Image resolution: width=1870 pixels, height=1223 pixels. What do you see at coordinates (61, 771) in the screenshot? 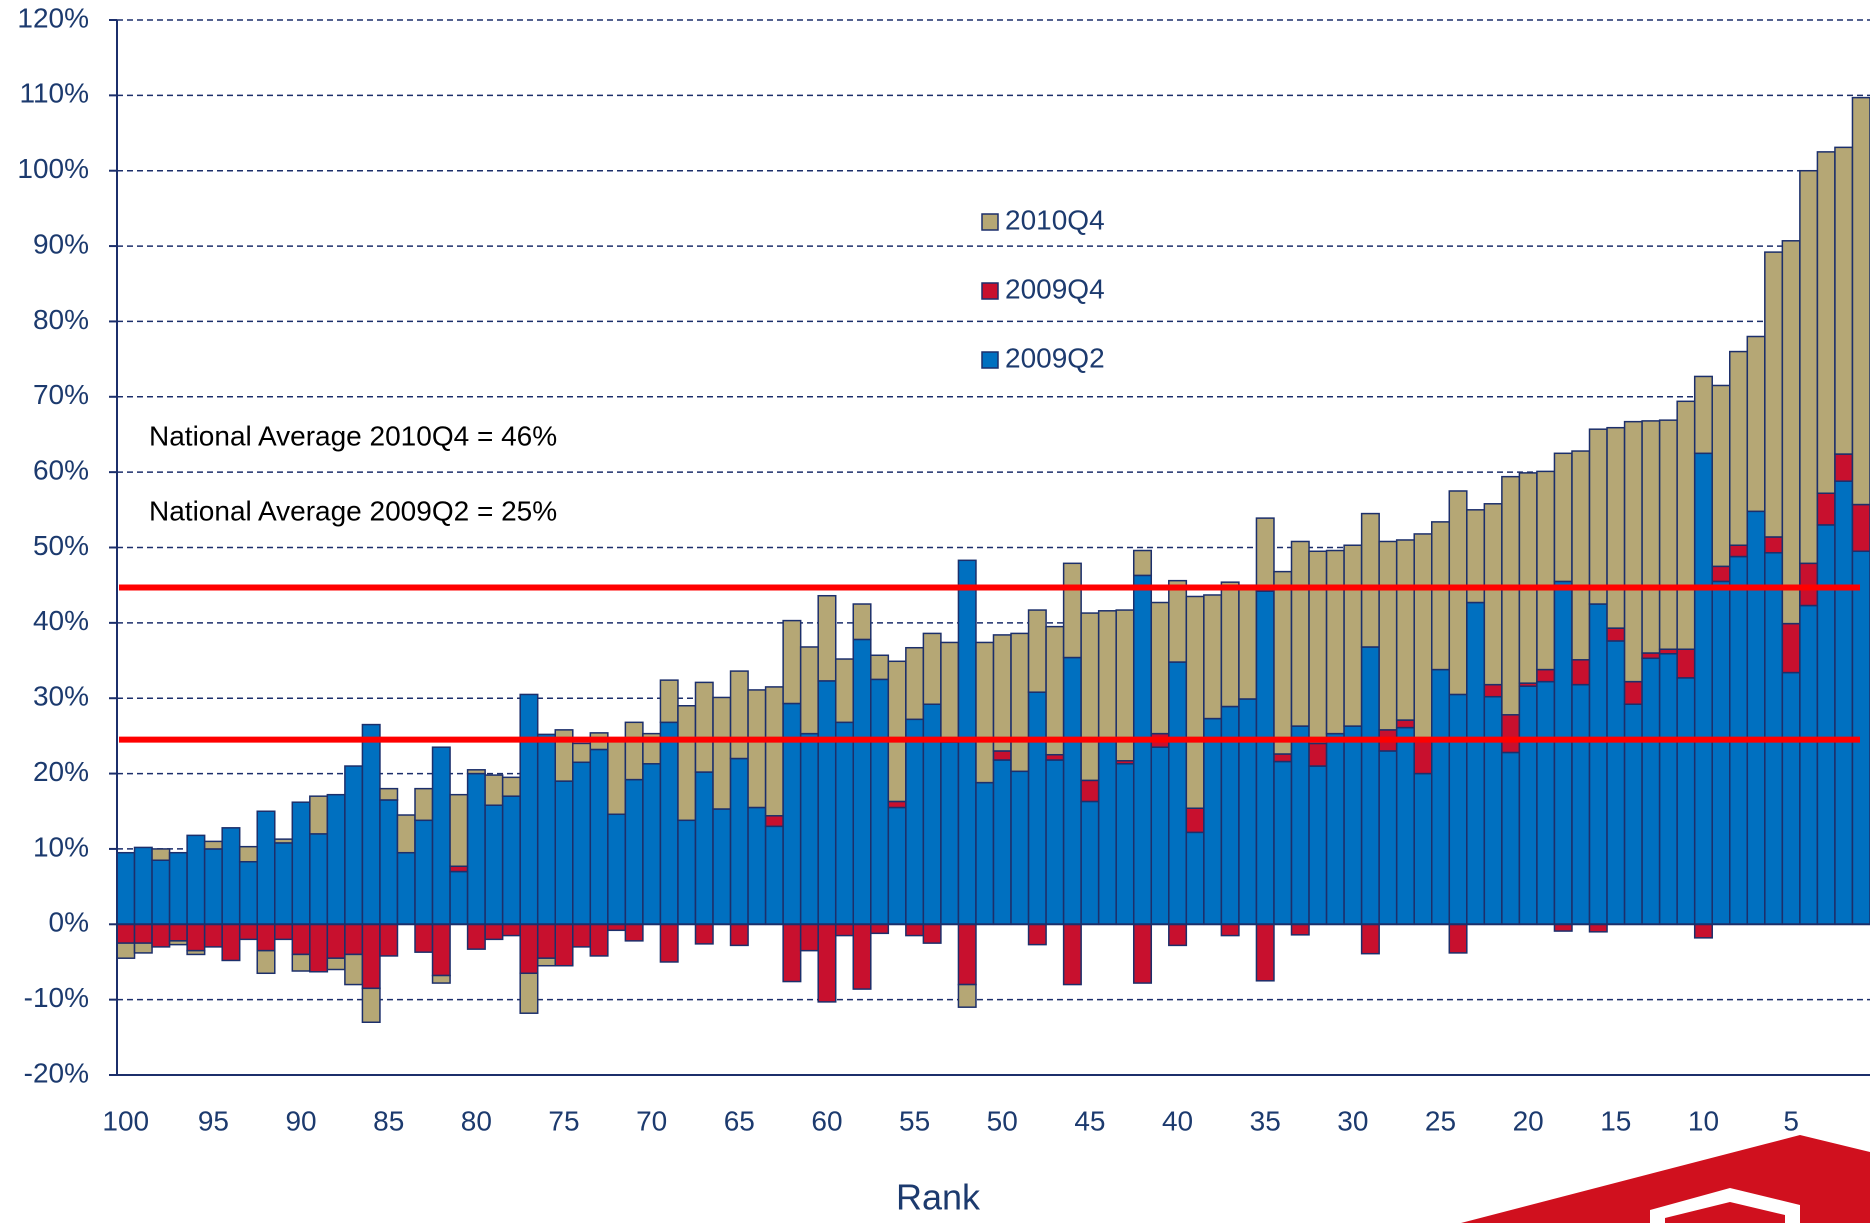
I see `y-tick-label: 20%` at bounding box center [61, 771].